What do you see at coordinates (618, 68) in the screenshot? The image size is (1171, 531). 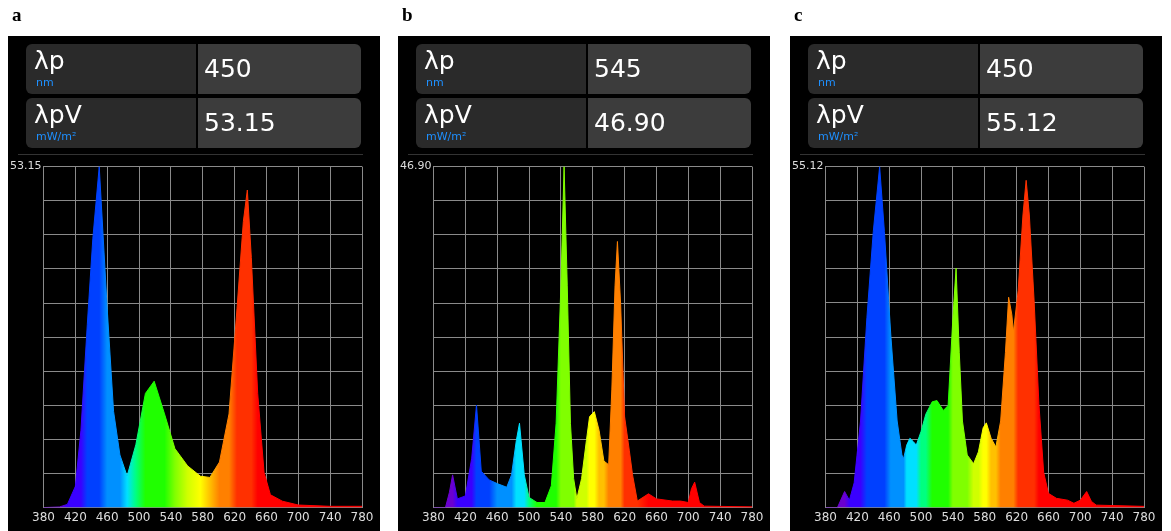 I see `text: 545` at bounding box center [618, 68].